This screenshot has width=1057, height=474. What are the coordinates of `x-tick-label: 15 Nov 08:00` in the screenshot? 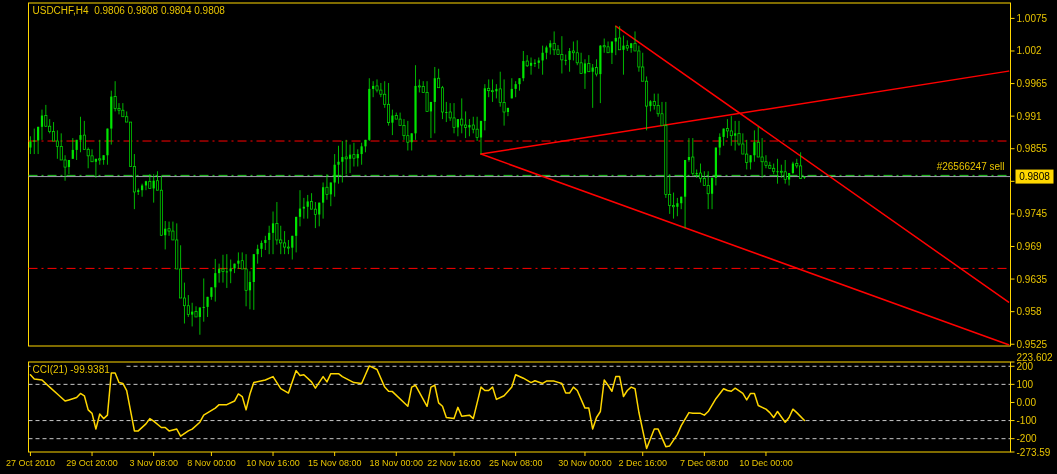 It's located at (334, 463).